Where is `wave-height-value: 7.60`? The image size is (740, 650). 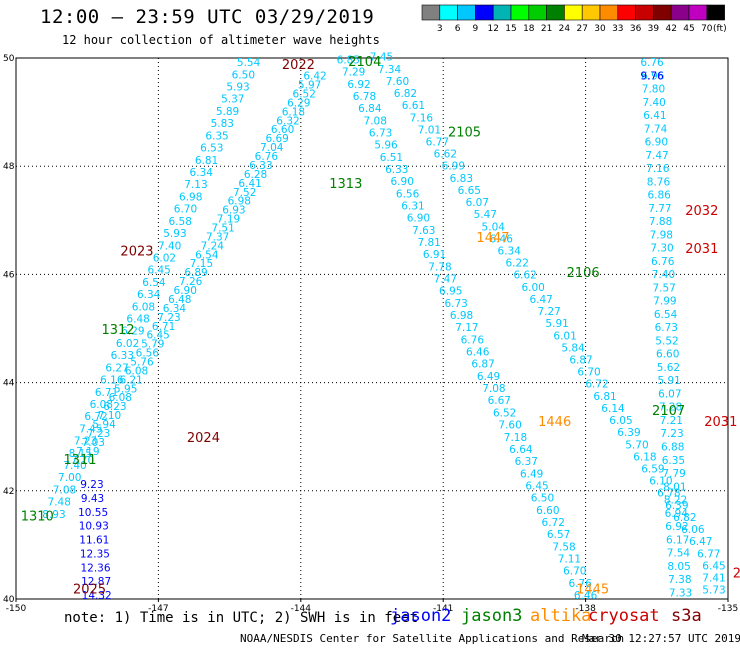 wave-height-value: 7.60 is located at coordinates (397, 82).